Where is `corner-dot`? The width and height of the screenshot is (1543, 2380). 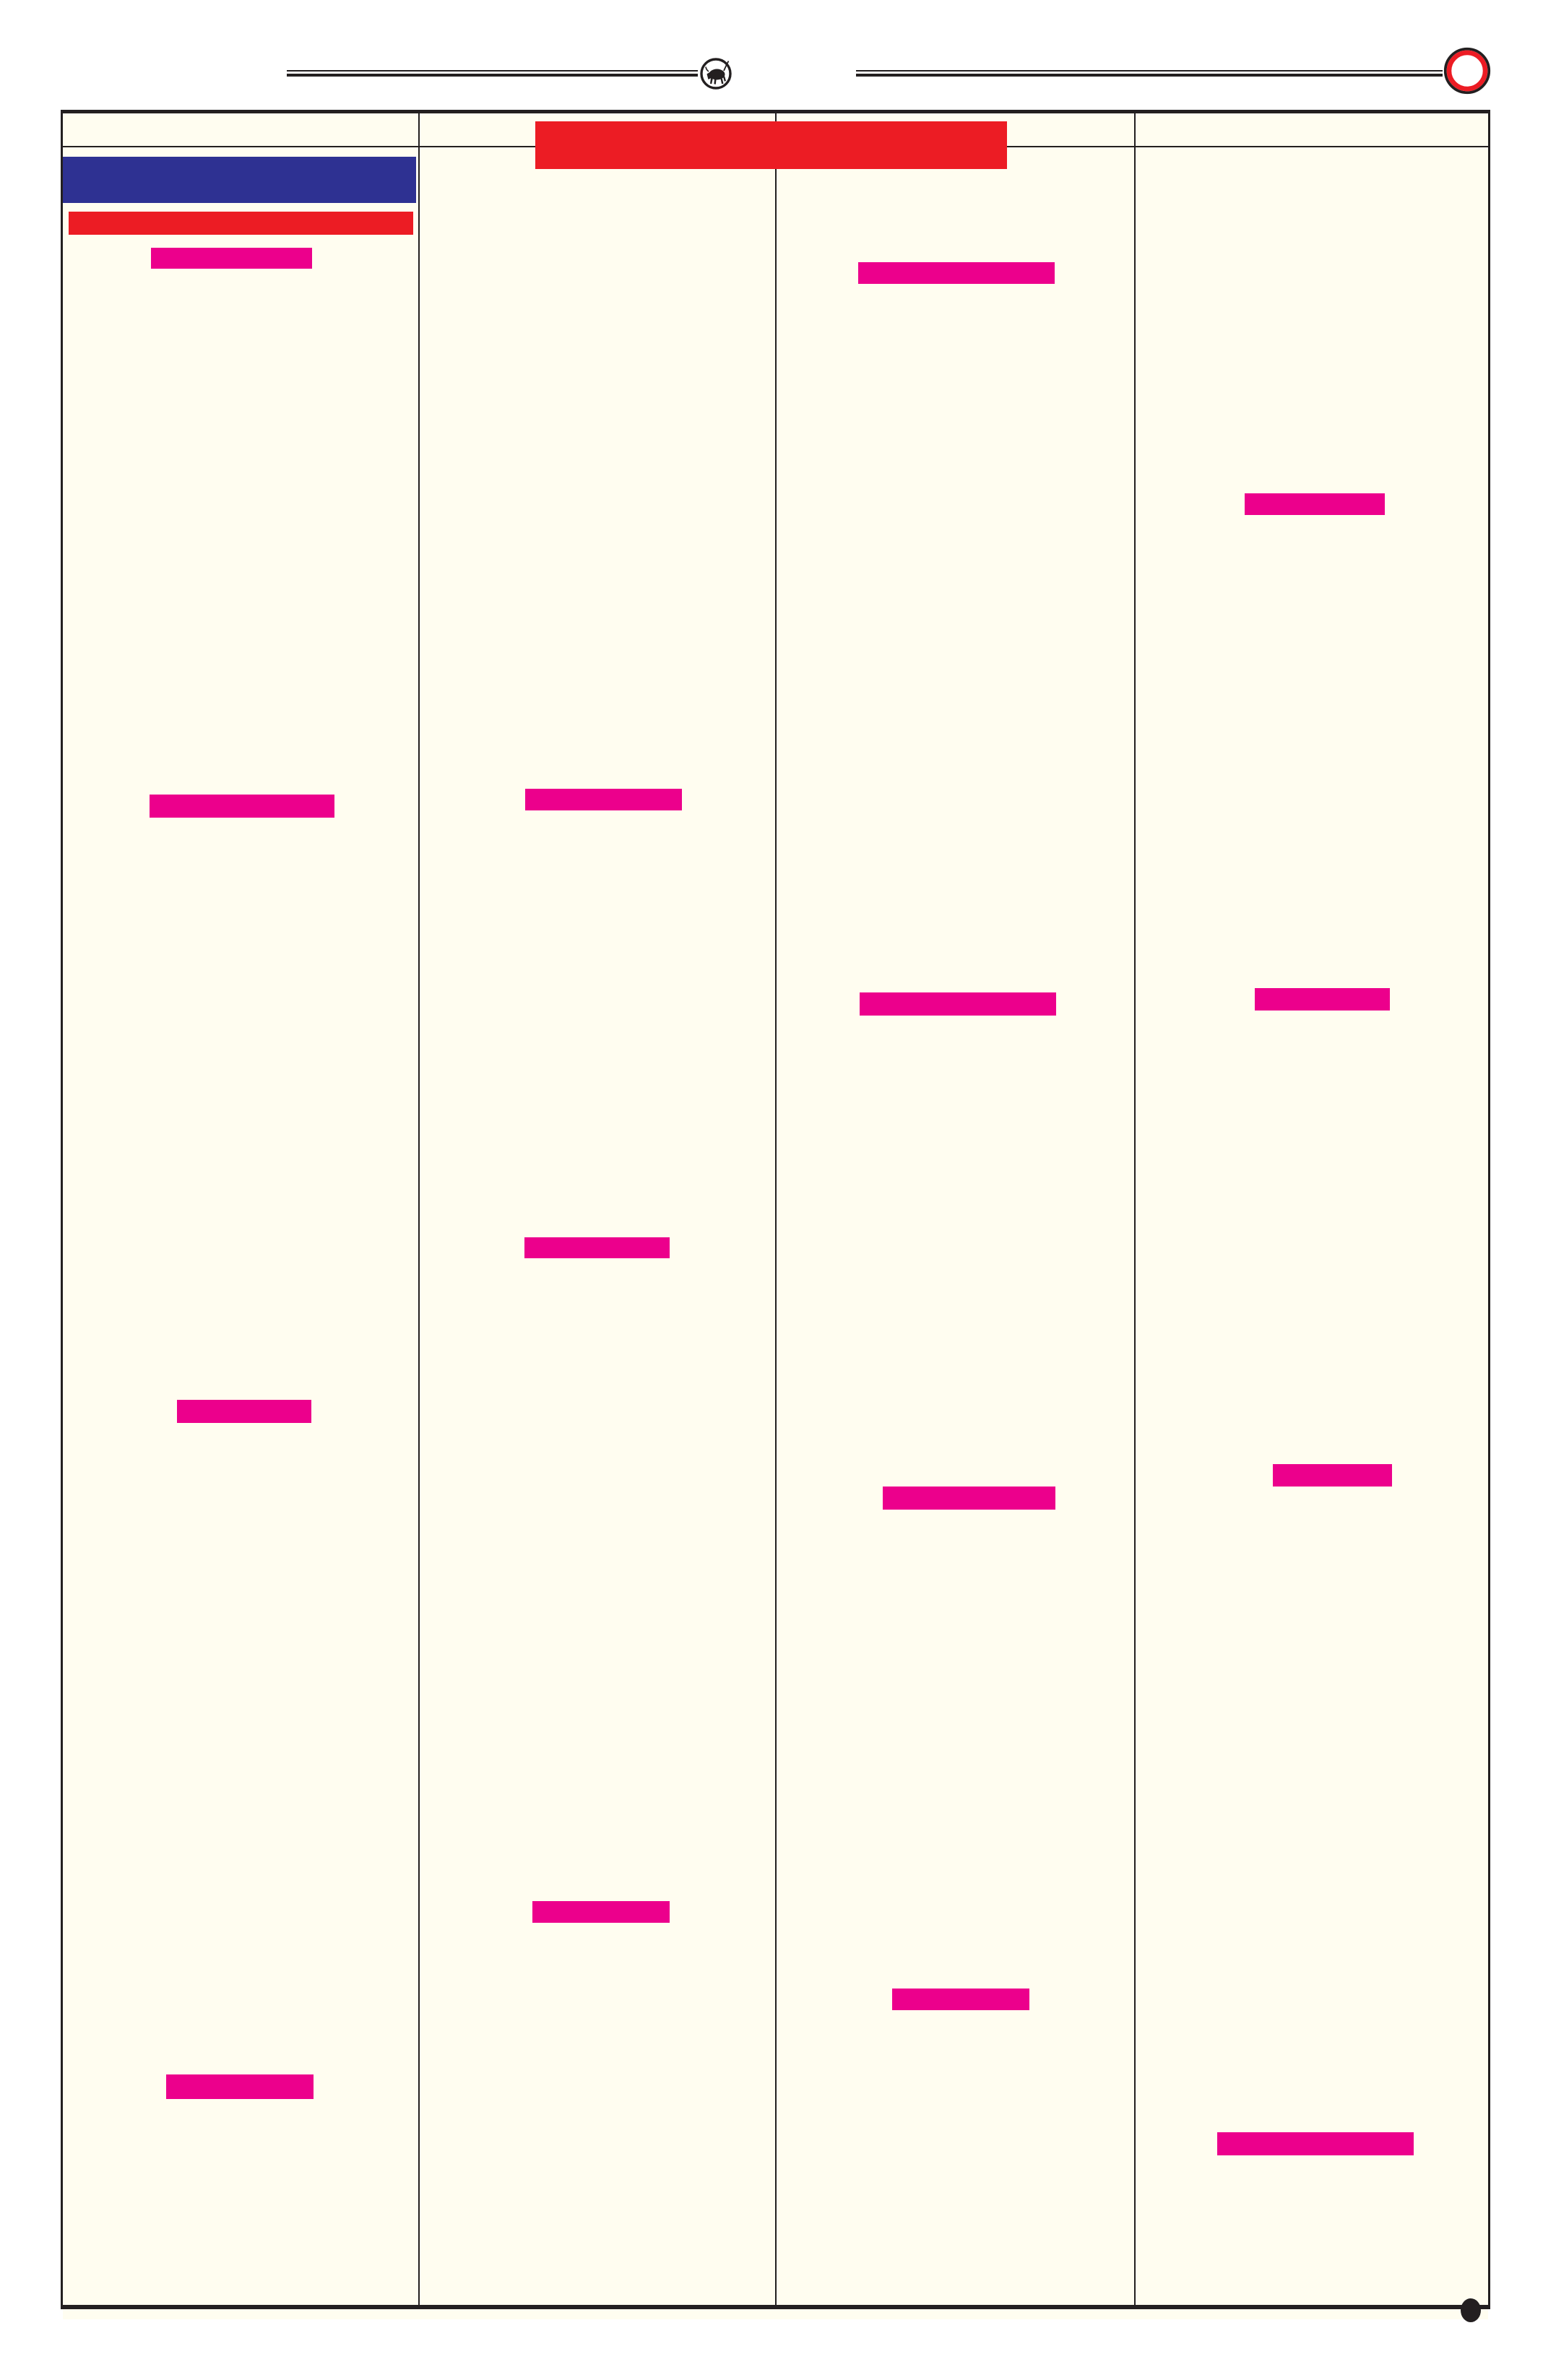
corner-dot is located at coordinates (1471, 2310).